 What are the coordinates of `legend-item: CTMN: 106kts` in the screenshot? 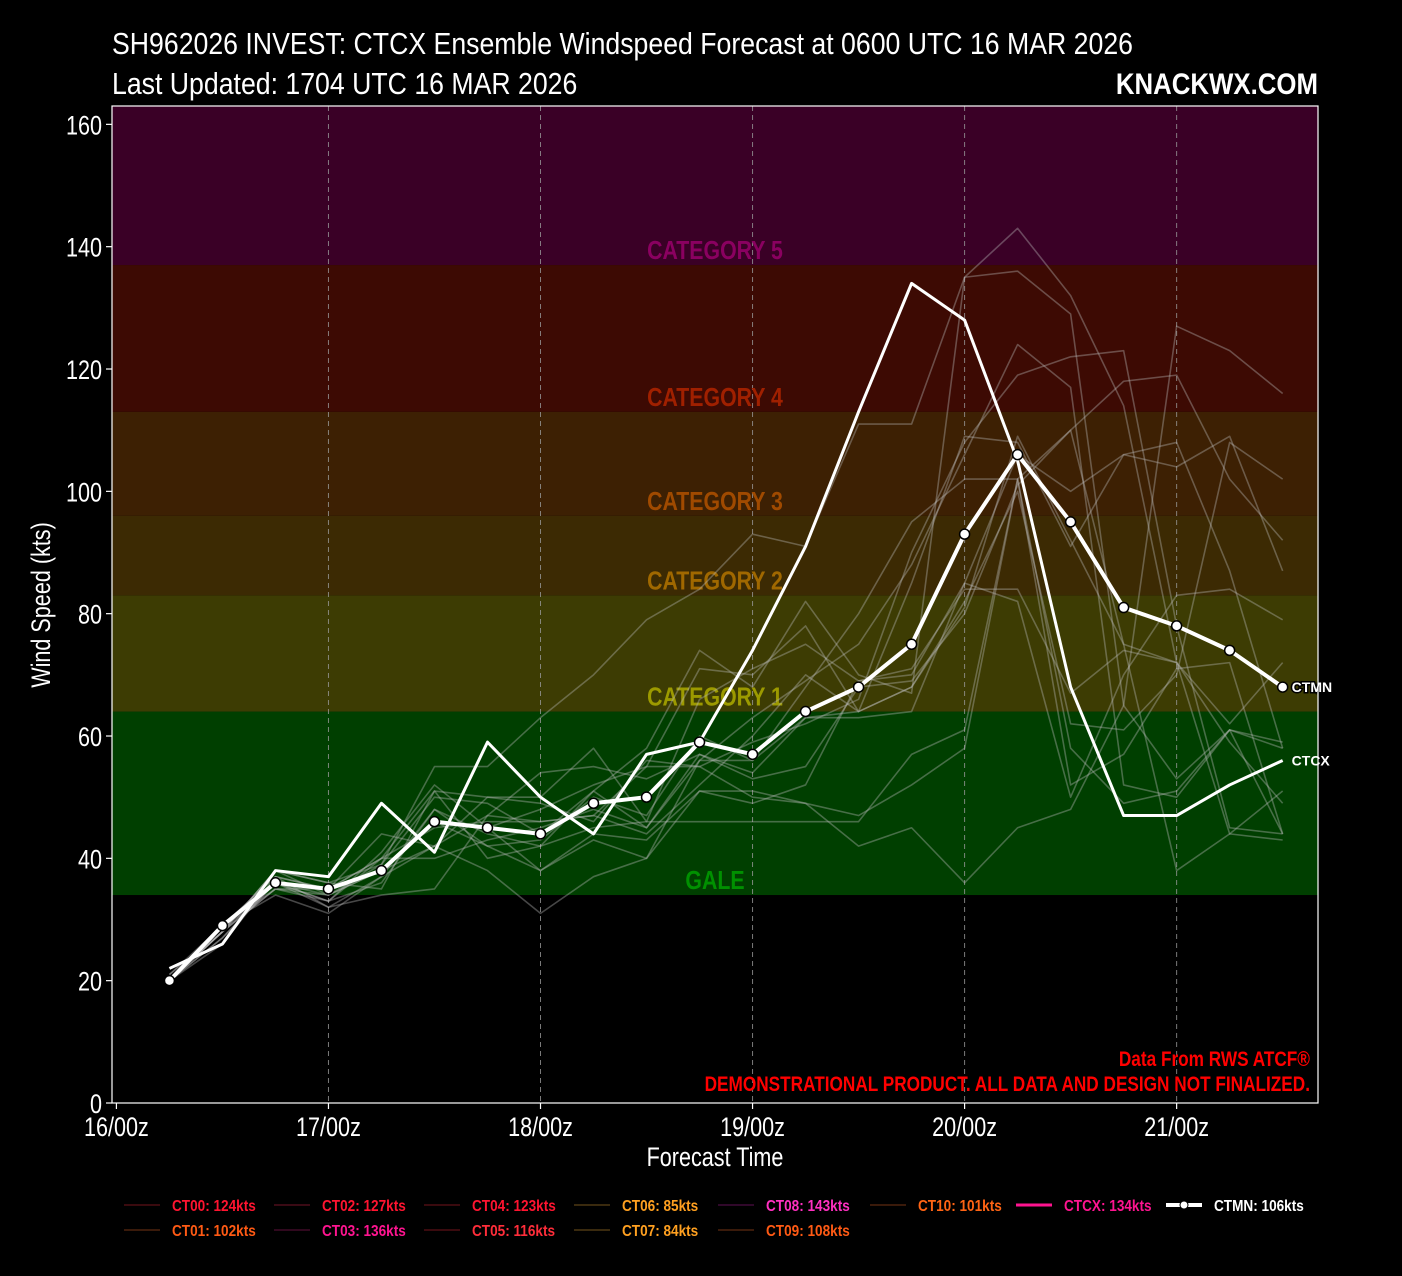 It's located at (1235, 1206).